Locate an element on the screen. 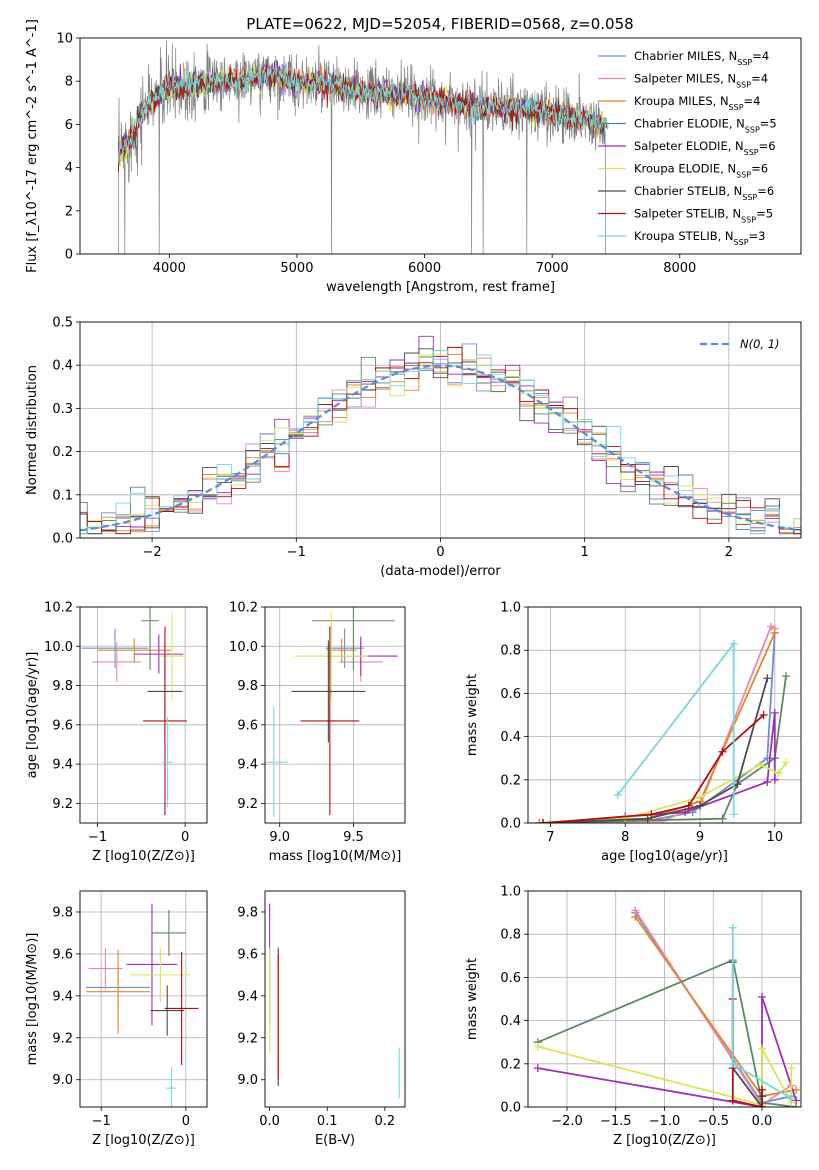 This screenshot has height=1170, width=819. legend-label: Salpeter MILES, NSSP=4 is located at coordinates (701, 81).